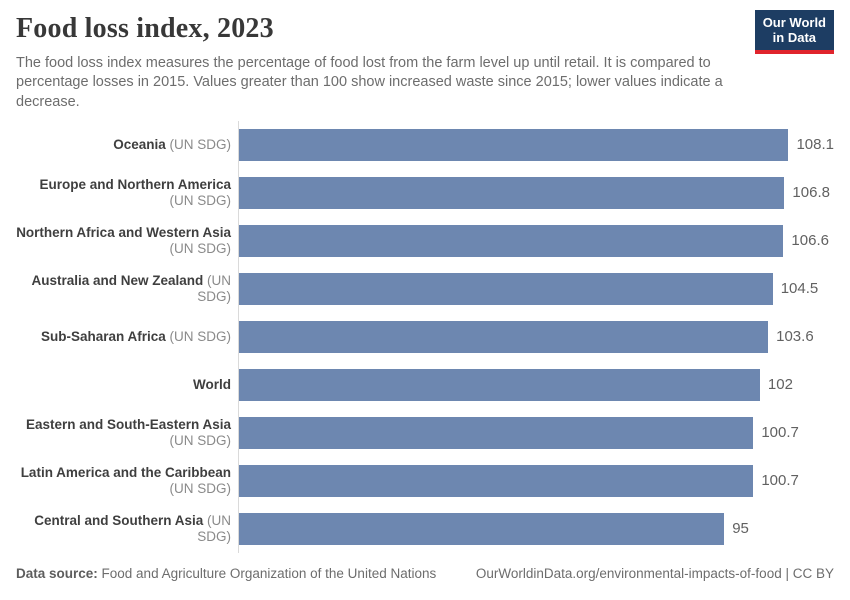 This screenshot has height=600, width=850. I want to click on category-name: Sub-Saharan Africa, so click(103, 337).